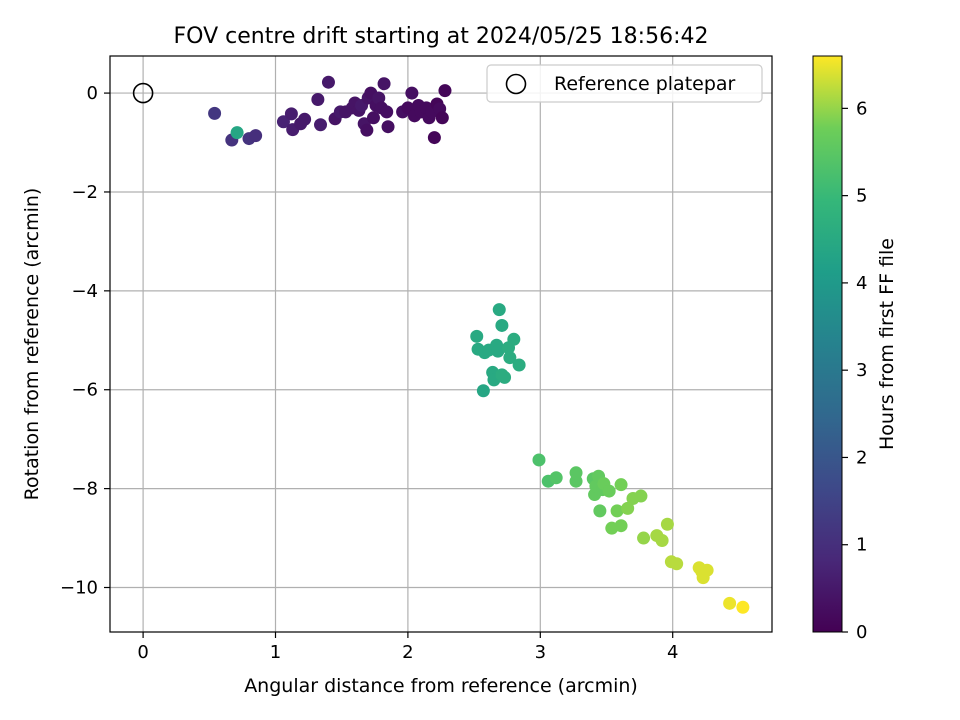 The image size is (960, 720). Describe the element at coordinates (827, 344) in the screenshot. I see `colorbar-gradient` at that location.